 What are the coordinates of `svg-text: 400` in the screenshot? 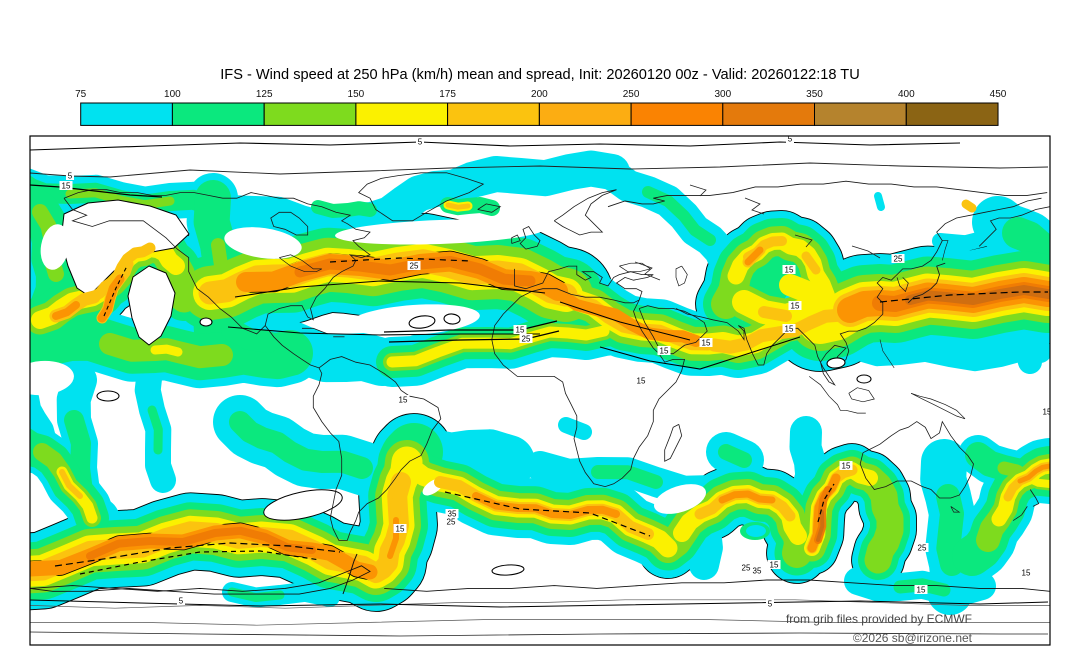 It's located at (906, 94).